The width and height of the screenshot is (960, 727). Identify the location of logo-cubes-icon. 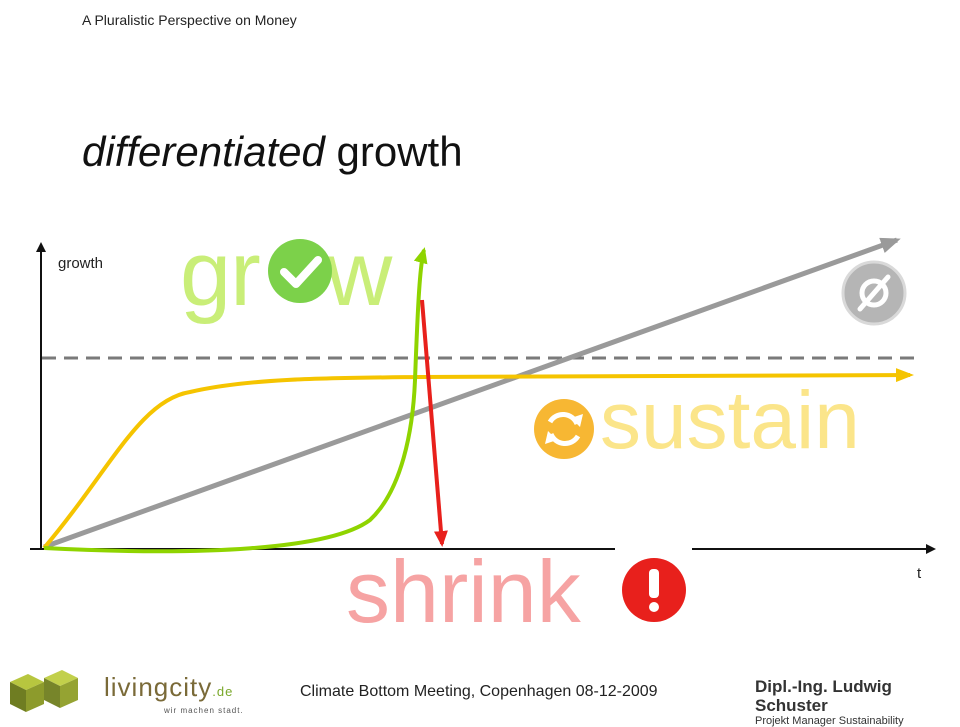
(44, 691).